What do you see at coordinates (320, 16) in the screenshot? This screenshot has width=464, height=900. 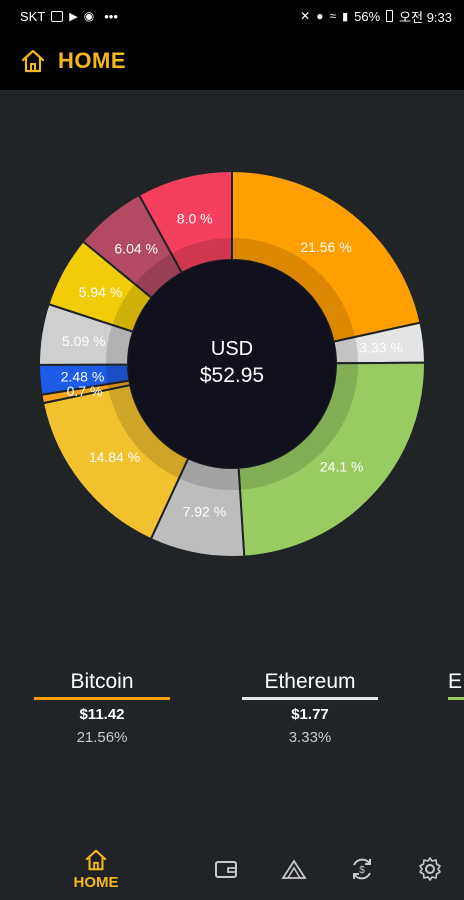 I see `alarm-icon: ●` at bounding box center [320, 16].